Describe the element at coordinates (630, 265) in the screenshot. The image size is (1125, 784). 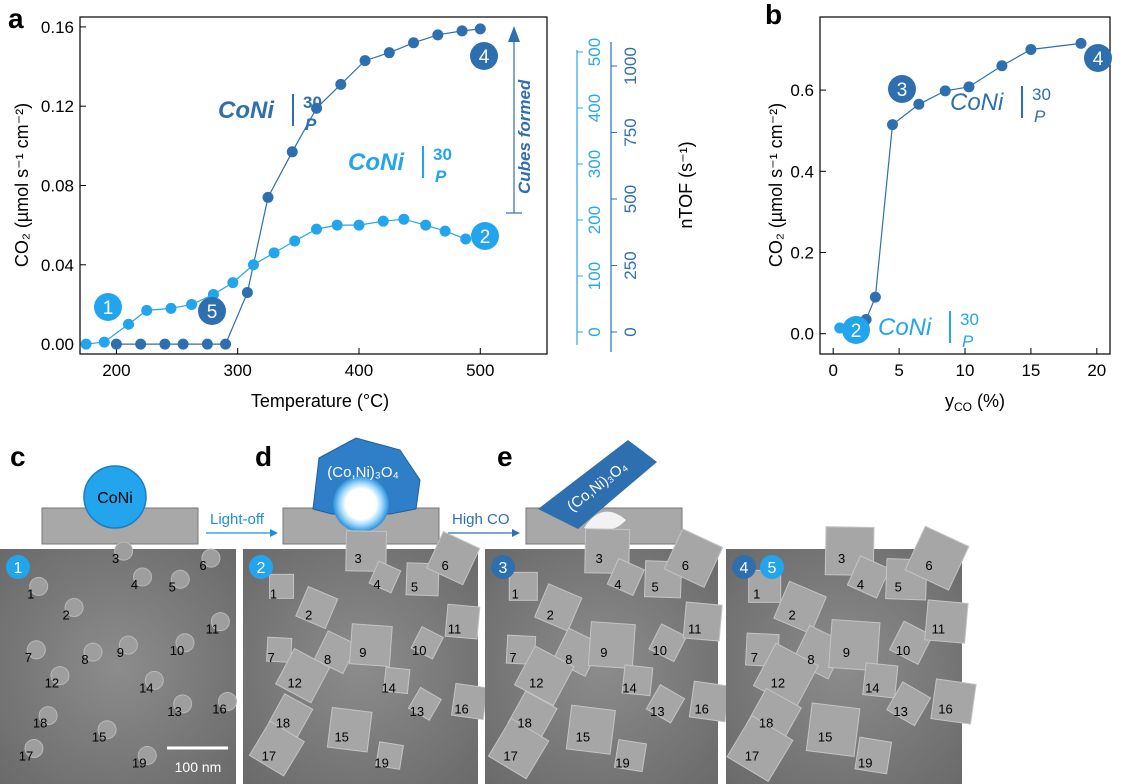
I see `a-y2d-label: 250` at that location.